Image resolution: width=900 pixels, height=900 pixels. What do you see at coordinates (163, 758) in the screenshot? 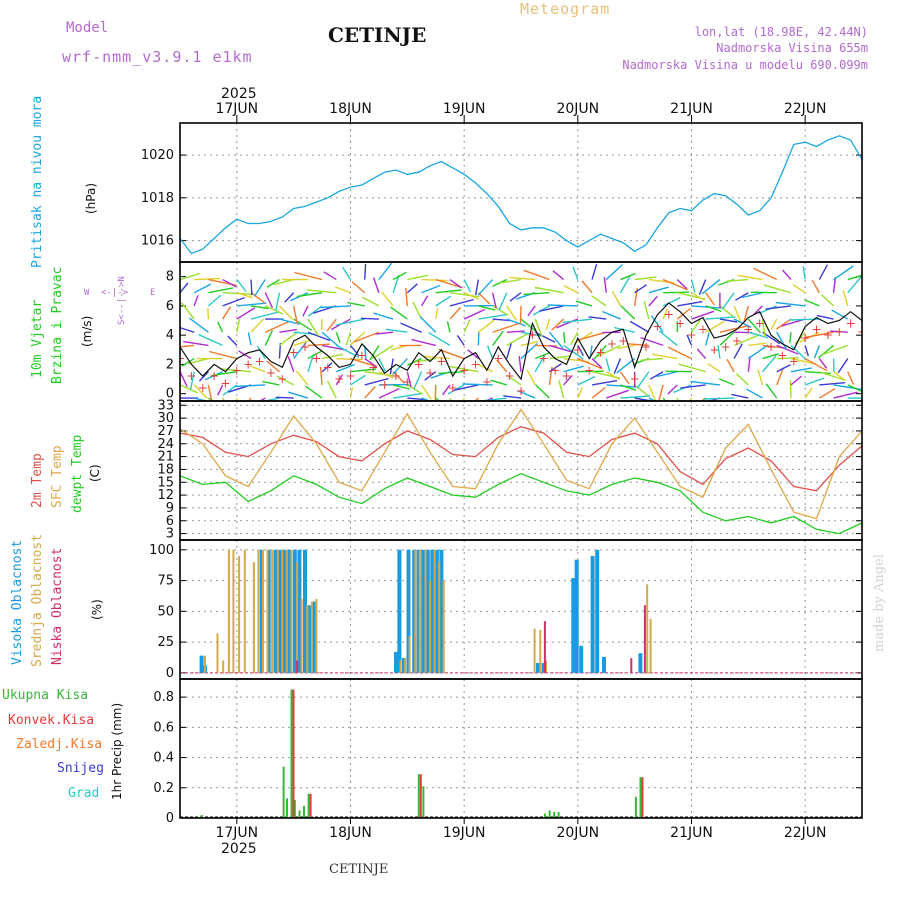
I see `y-tick-label: 0.4` at bounding box center [163, 758].